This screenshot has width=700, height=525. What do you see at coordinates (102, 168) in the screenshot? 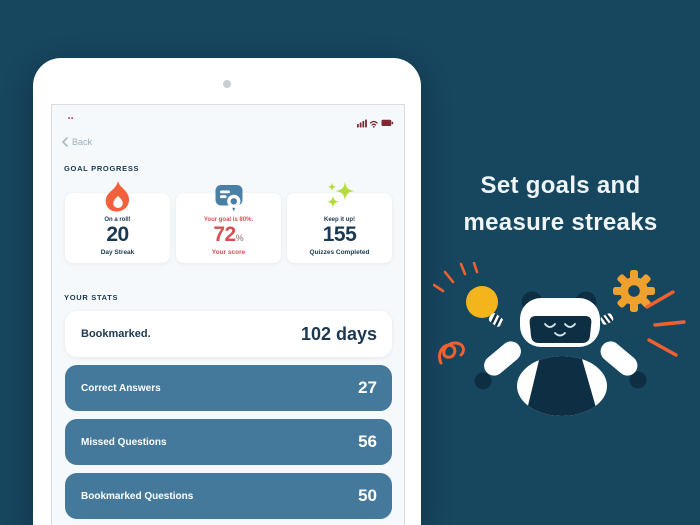
I see `goal-progress-title: GOAL PROGRESS` at bounding box center [102, 168].